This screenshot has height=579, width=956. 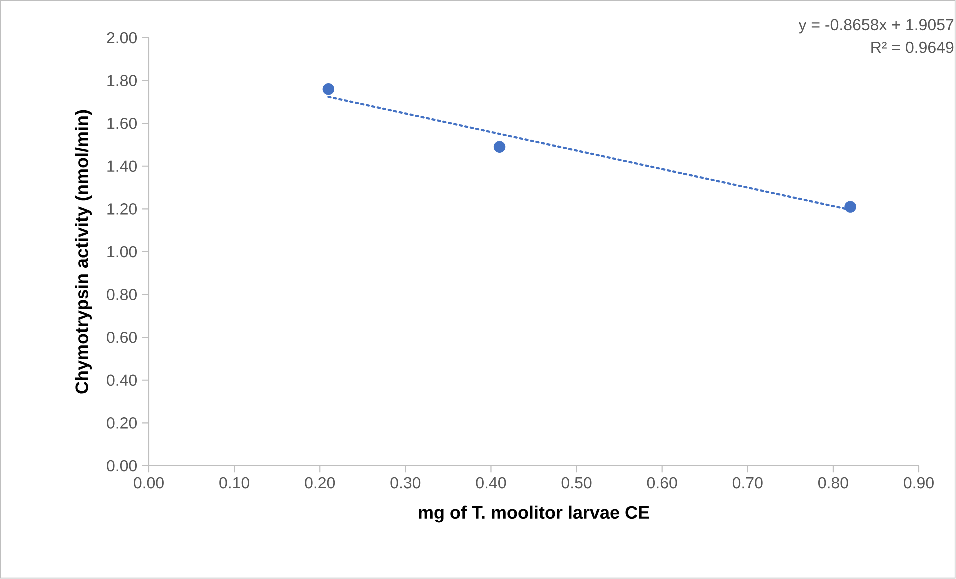 I want to click on y-tick-label: 0.20, so click(x=122, y=423).